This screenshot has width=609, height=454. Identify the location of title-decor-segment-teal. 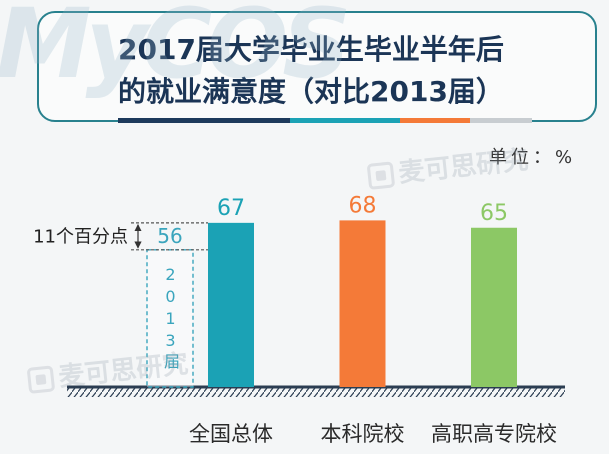
(345, 120).